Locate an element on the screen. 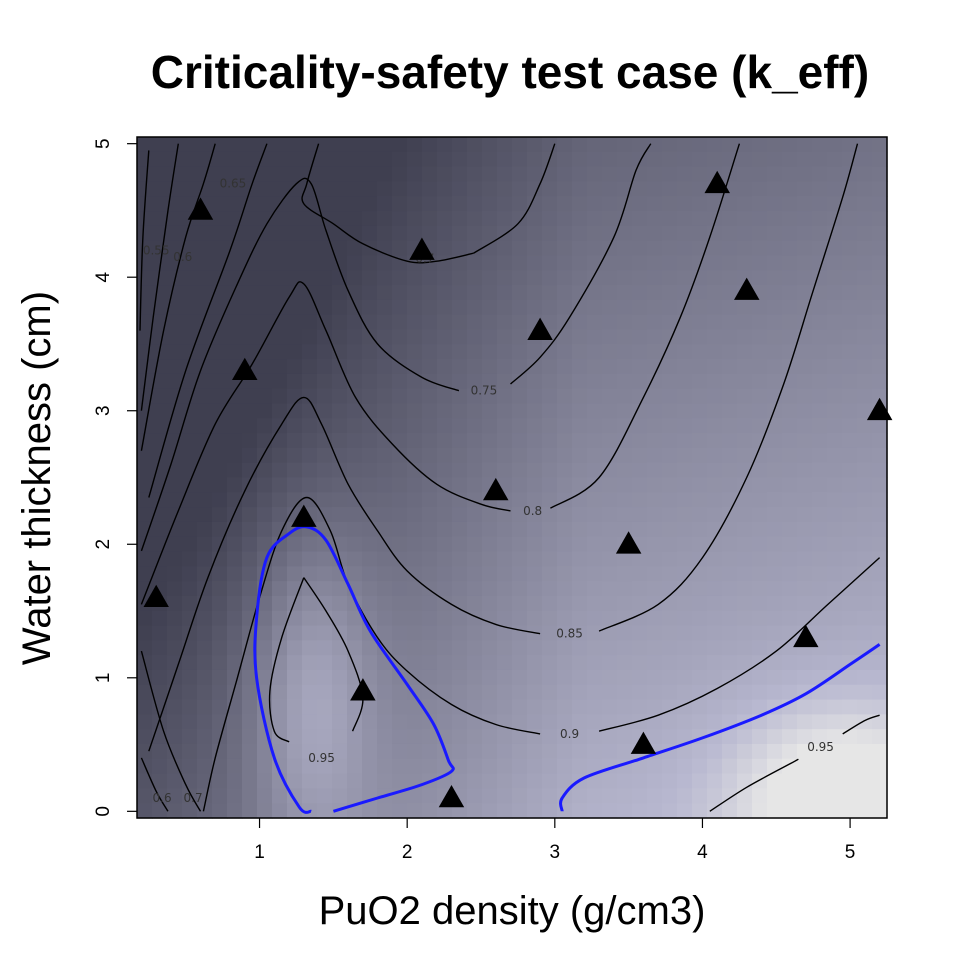 The height and width of the screenshot is (955, 955). critical-contour-line is located at coordinates (720, 727).